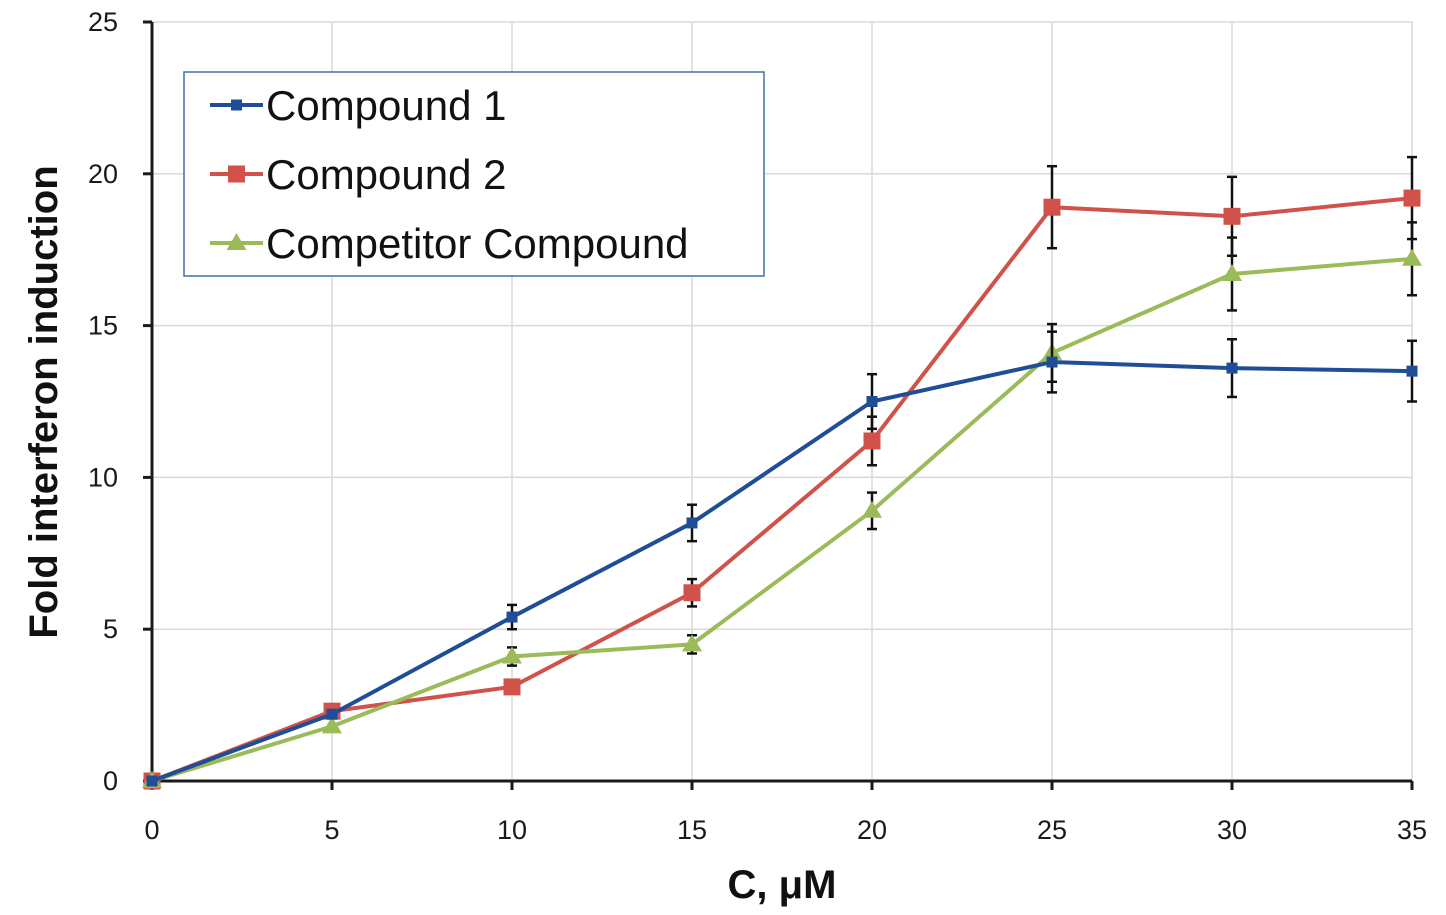 The width and height of the screenshot is (1446, 915). I want to click on x-tick-label: 20, so click(872, 830).